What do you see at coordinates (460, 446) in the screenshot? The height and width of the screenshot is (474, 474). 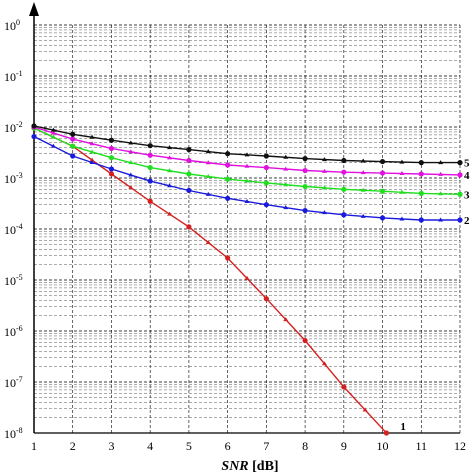 I see `x-tick-label: 12` at bounding box center [460, 446].